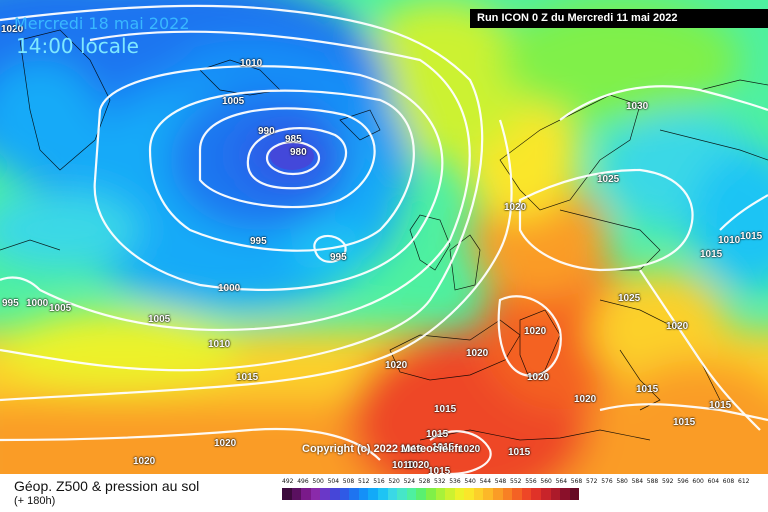  What do you see at coordinates (668, 481) in the screenshot?
I see `scale-label: 592` at bounding box center [668, 481].